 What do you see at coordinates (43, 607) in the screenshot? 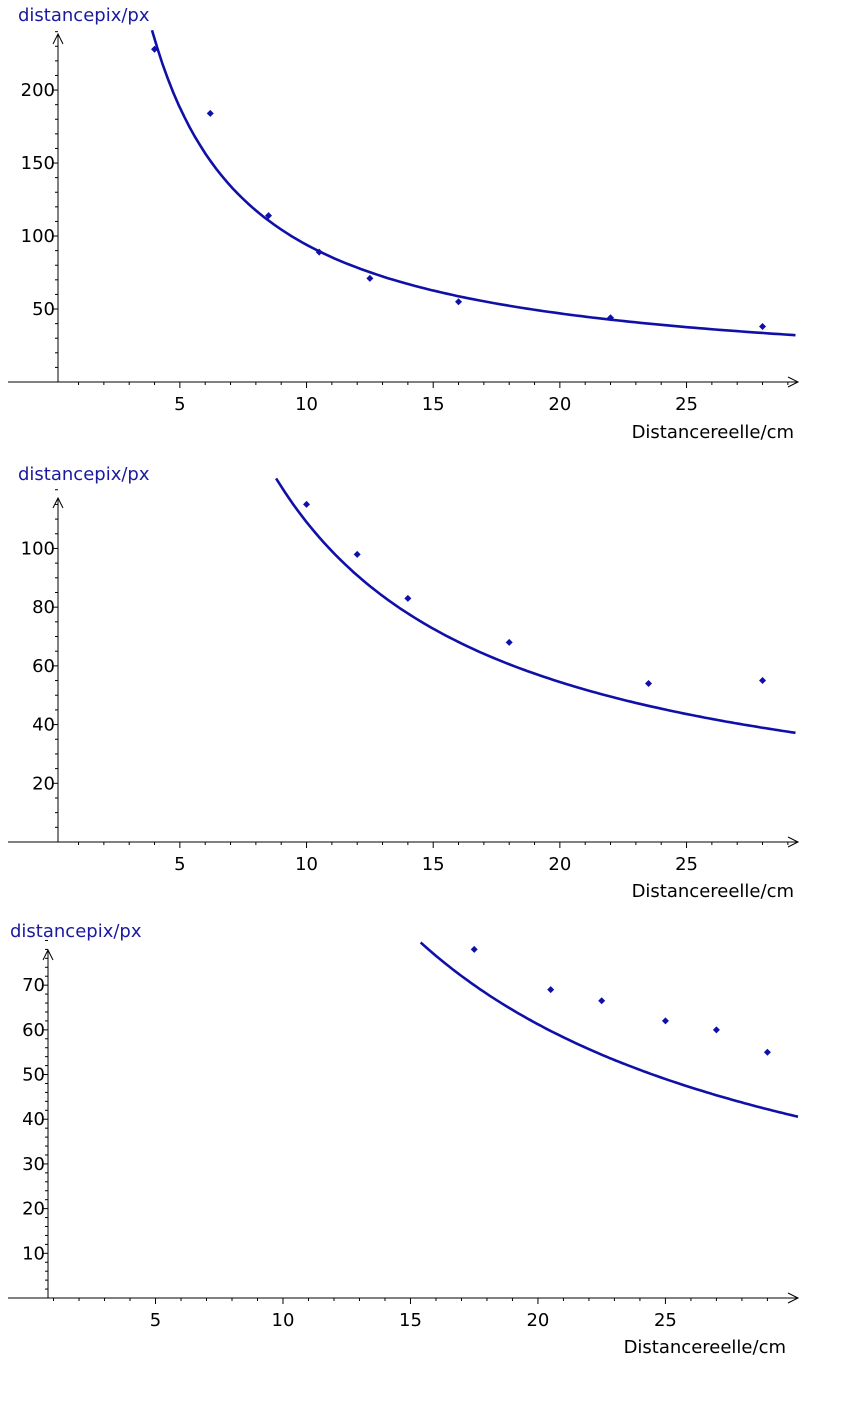
I see `y-tick-label: 80` at bounding box center [43, 607].